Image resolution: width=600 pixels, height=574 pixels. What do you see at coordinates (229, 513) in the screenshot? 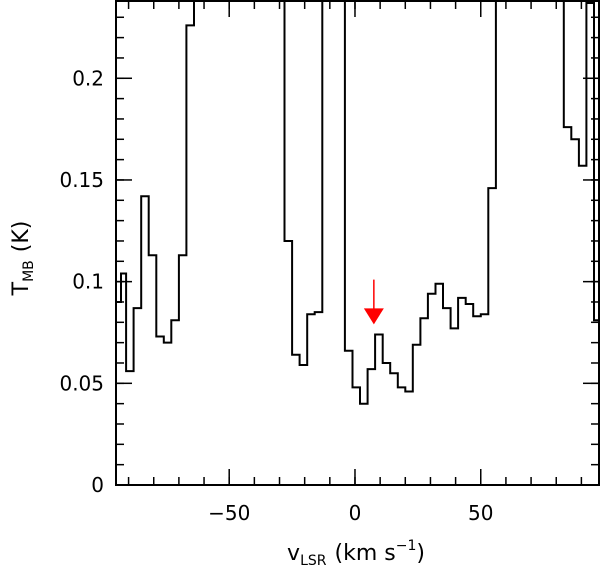
I see `x-tick-label: −50` at bounding box center [229, 513].